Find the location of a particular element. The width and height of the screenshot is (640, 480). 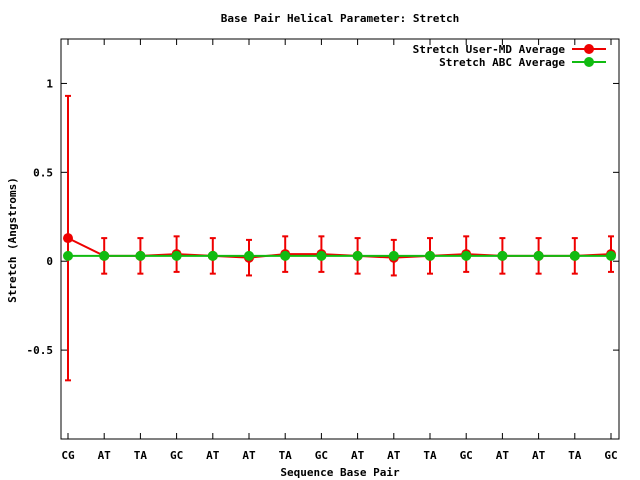

chart-title: Base Pair Helical Parameter: Stretch is located at coordinates (340, 18).